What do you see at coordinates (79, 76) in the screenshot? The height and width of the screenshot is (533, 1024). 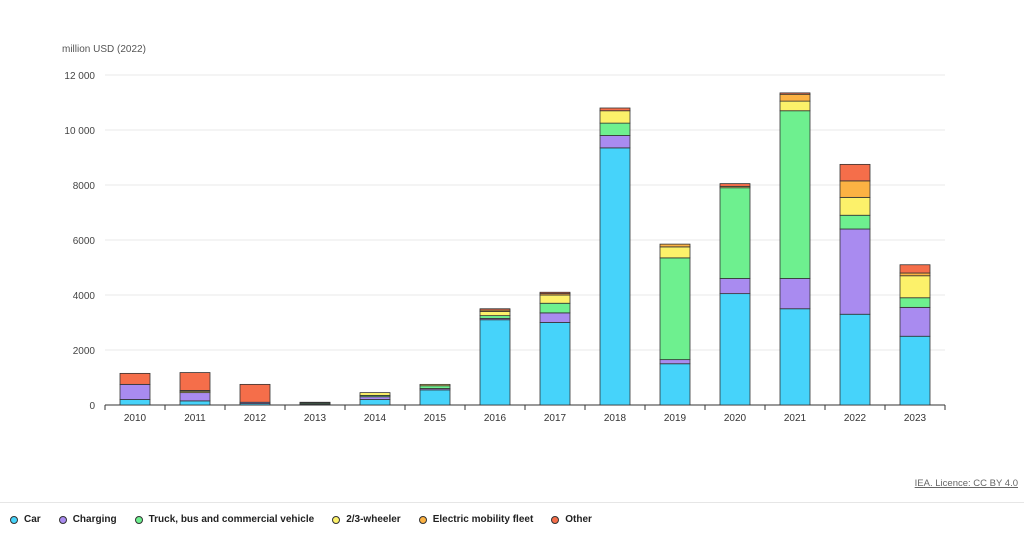 I see `y-tick-label: 12 000` at bounding box center [79, 76].